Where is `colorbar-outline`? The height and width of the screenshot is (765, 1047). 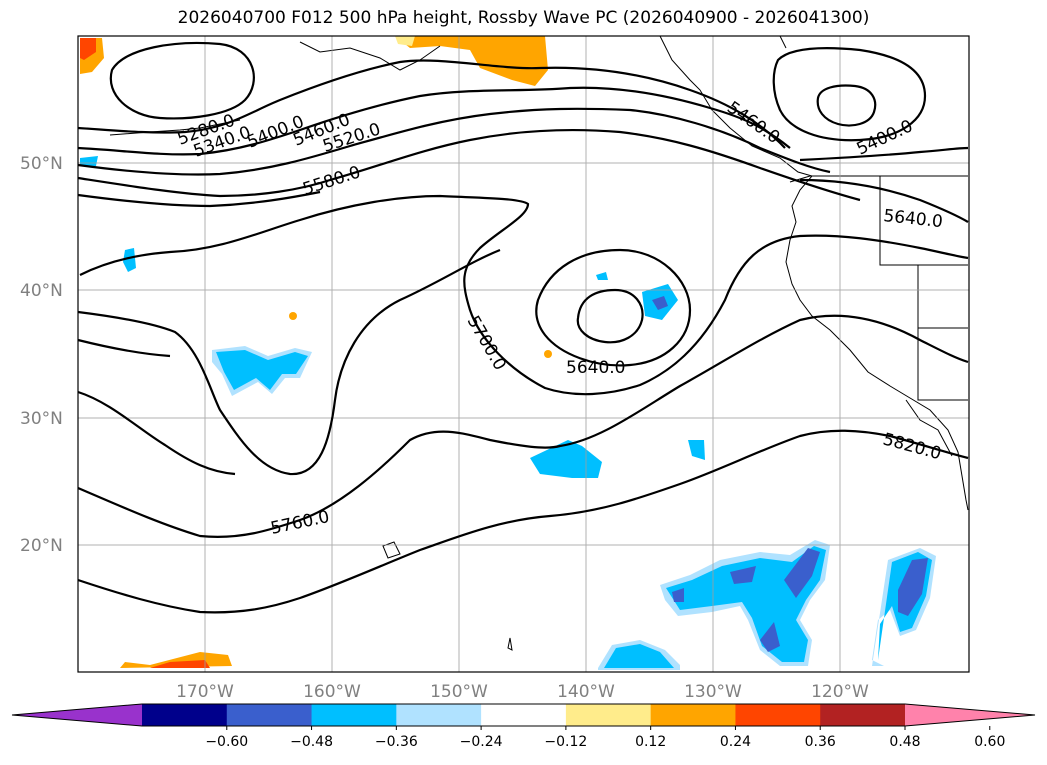
colorbar-outline is located at coordinates (523, 715).